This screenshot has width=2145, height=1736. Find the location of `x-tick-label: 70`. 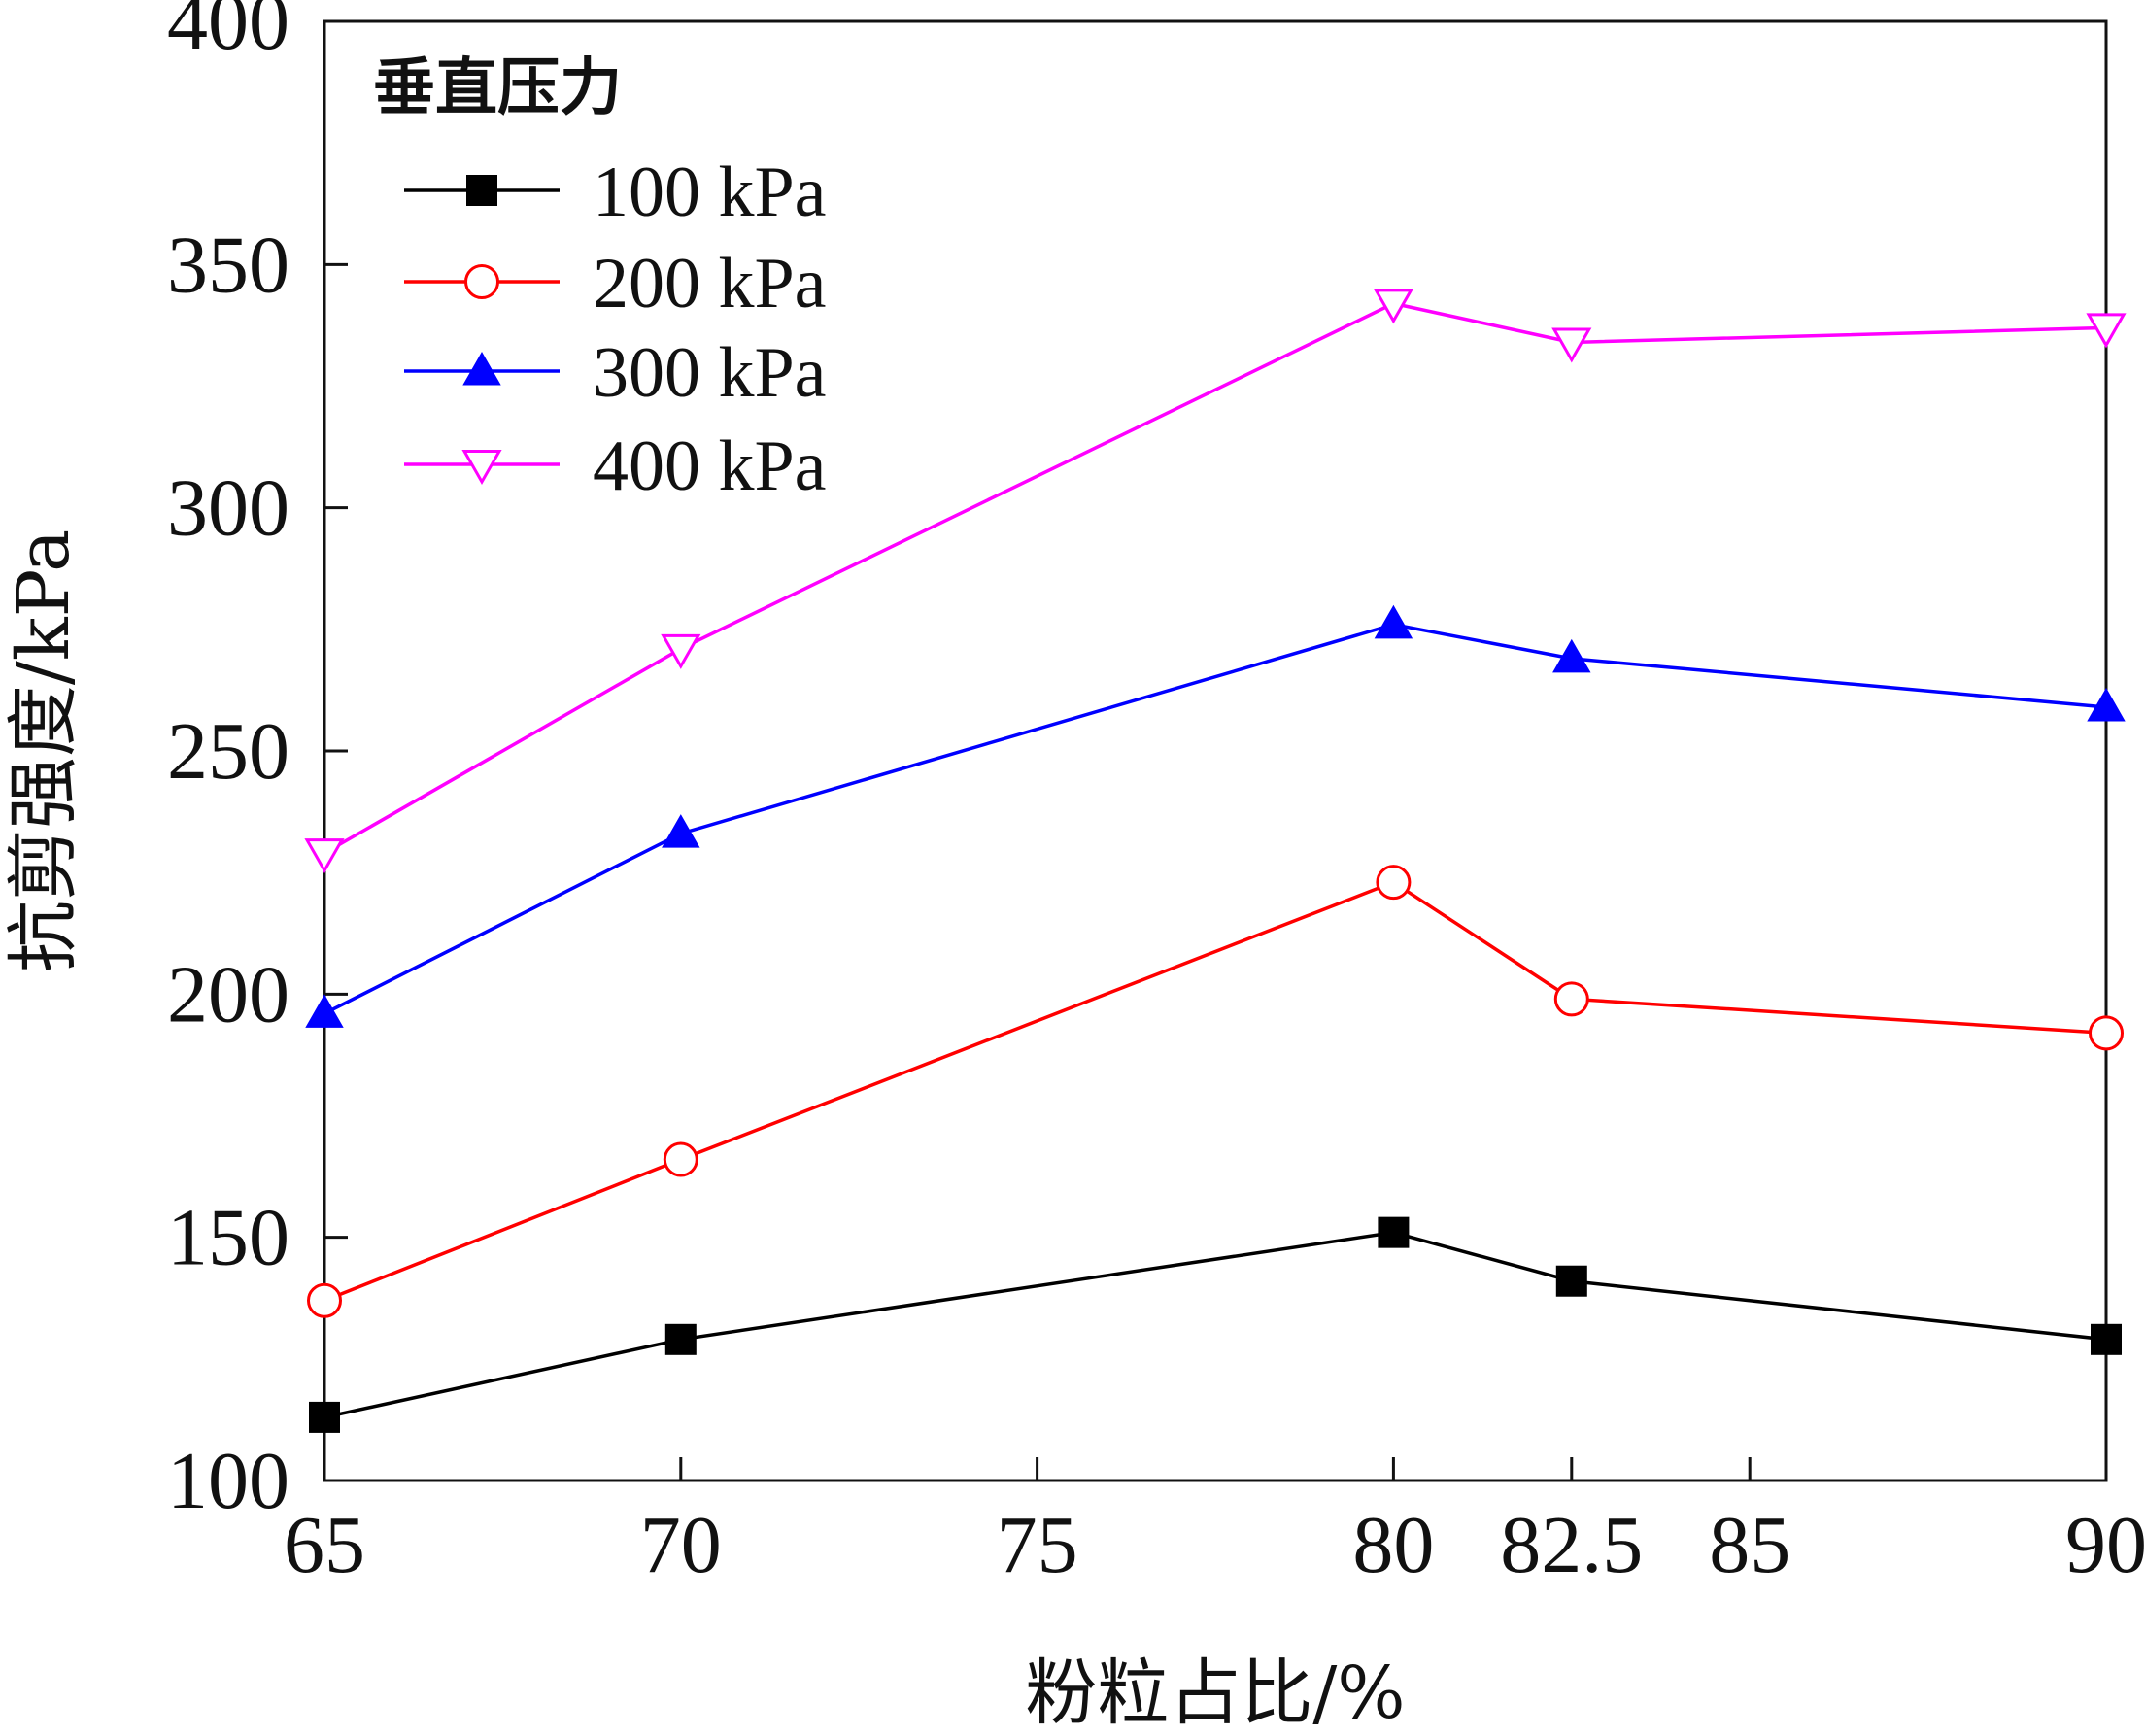

x-tick-label: 70 is located at coordinates (681, 1545).